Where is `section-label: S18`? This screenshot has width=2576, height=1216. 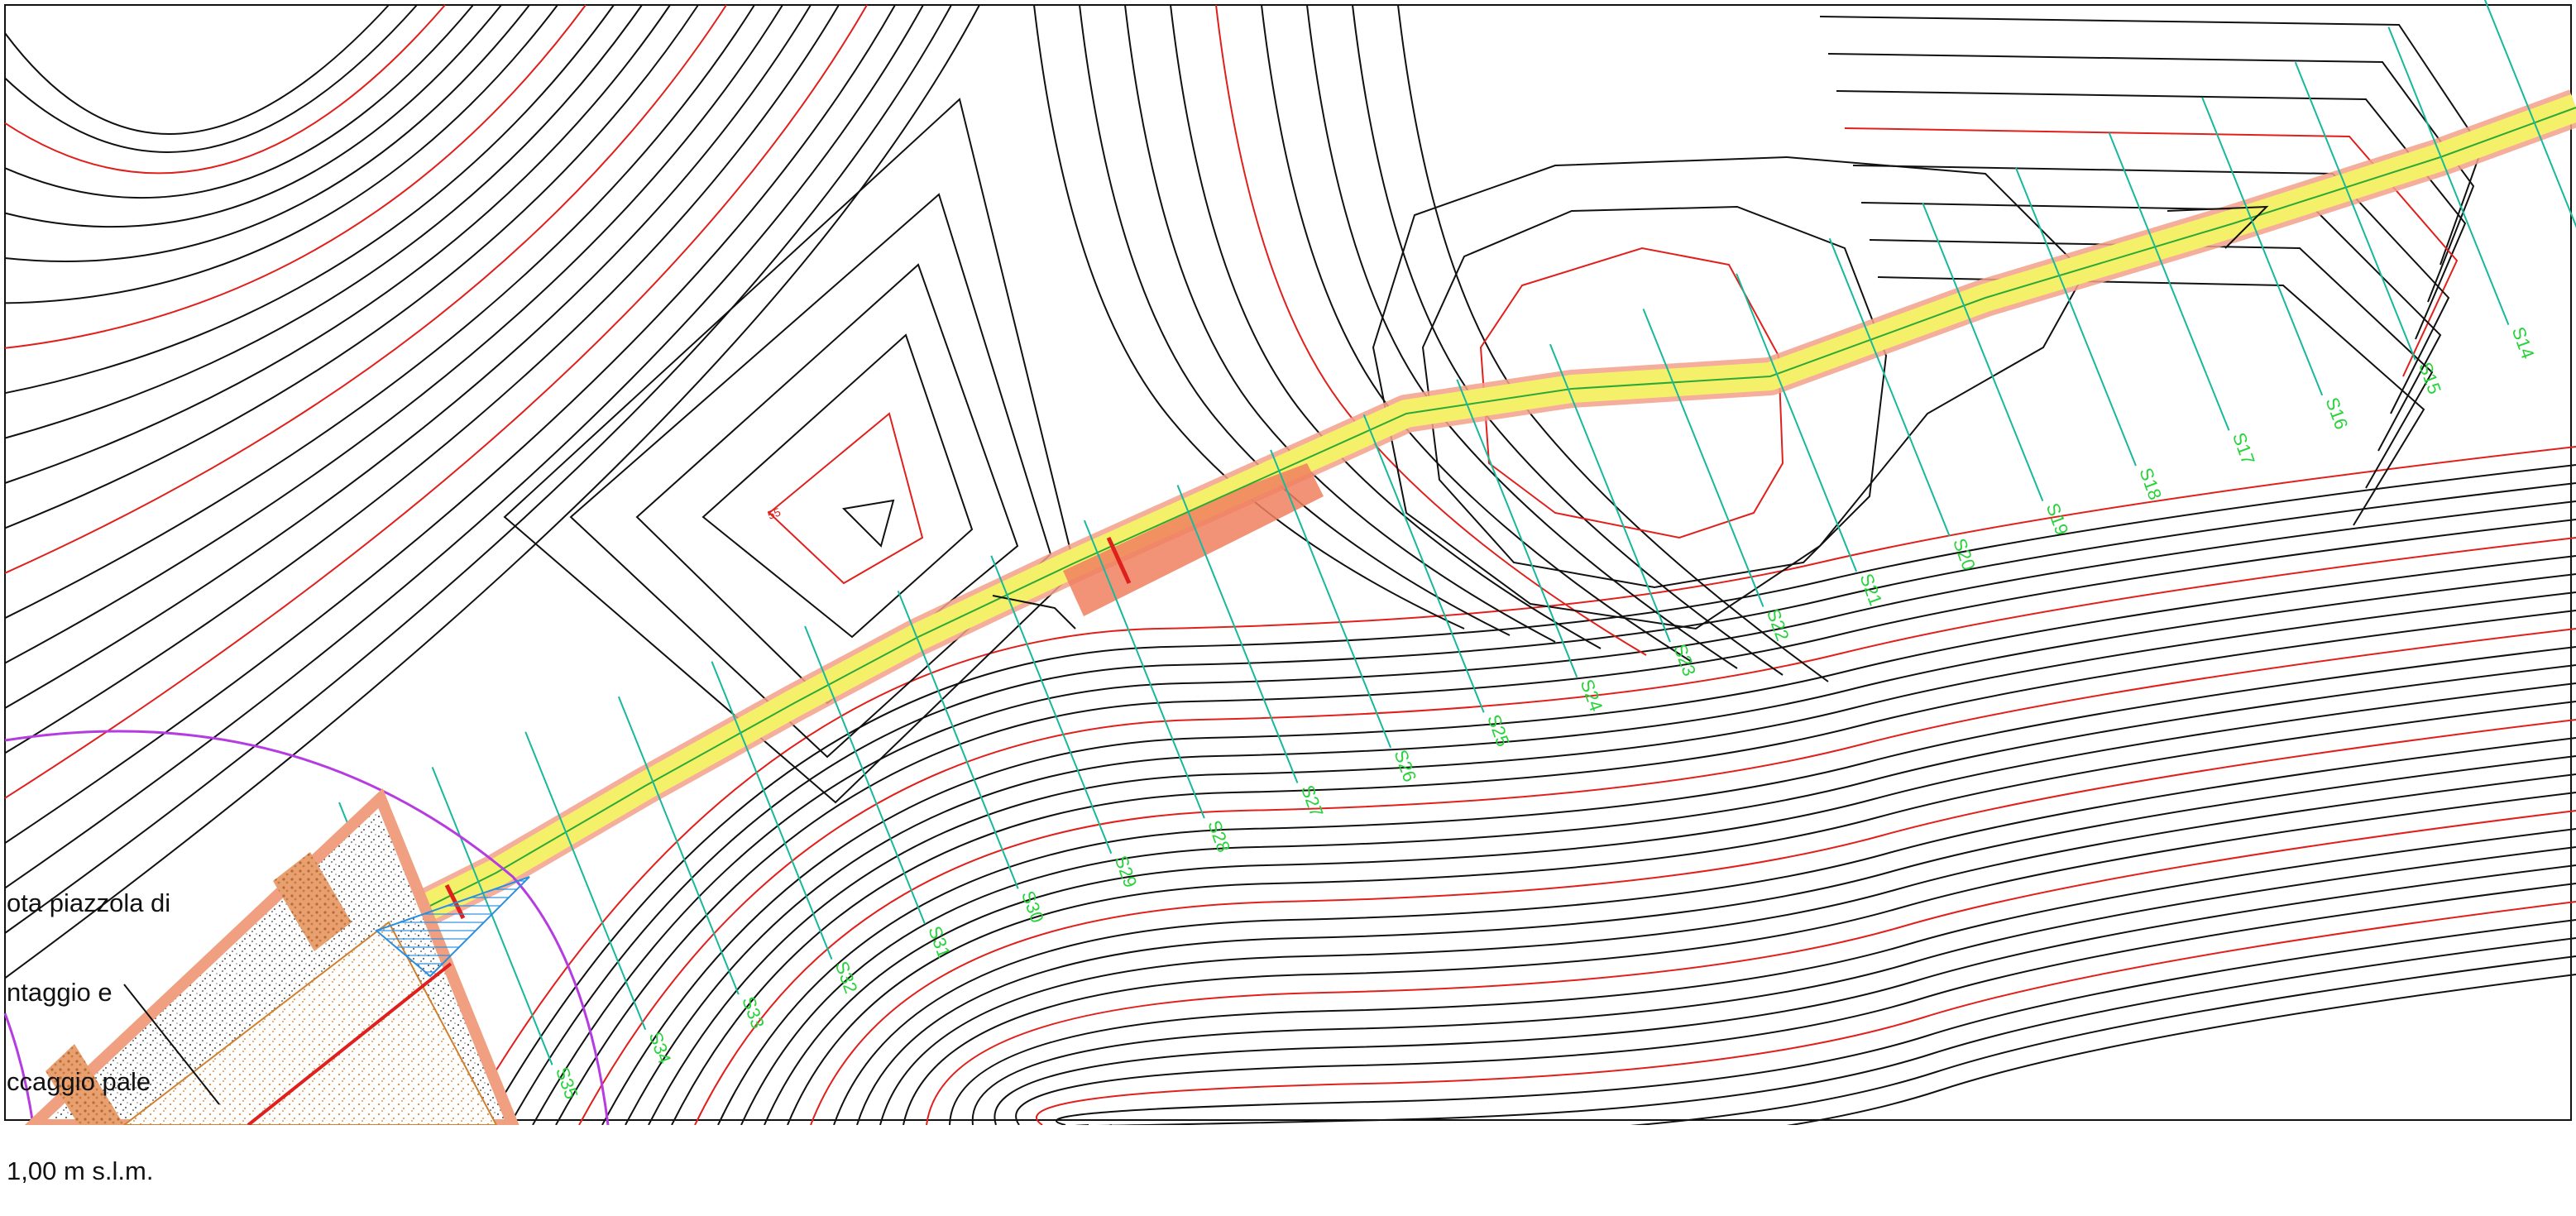 section-label: S18 is located at coordinates (2150, 483).